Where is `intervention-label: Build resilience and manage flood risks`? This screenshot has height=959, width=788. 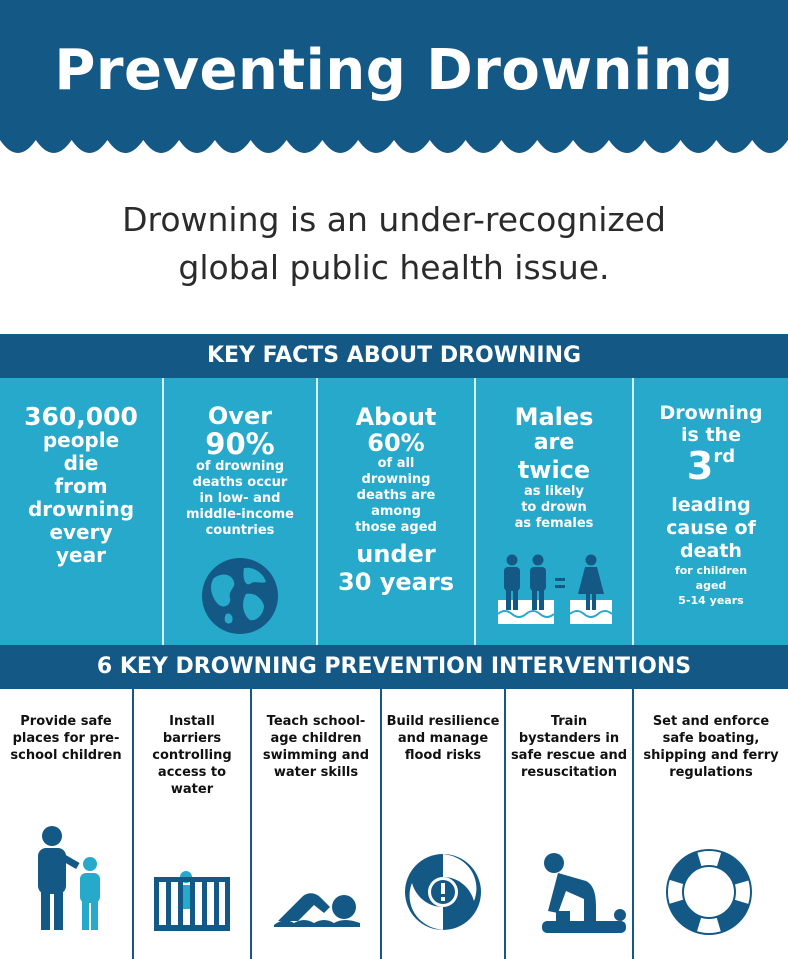
intervention-label: Build resilience and manage flood risks is located at coordinates (443, 738).